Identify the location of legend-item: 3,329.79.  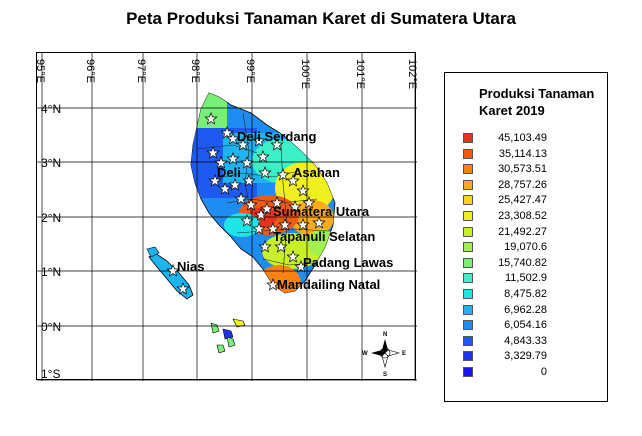
(533, 356).